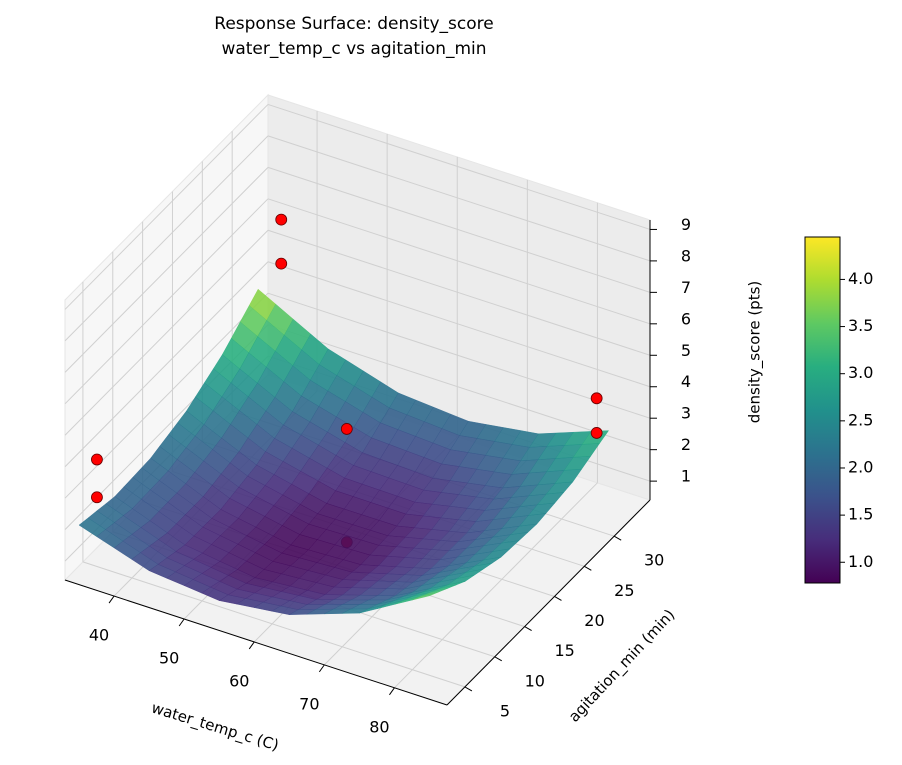 The width and height of the screenshot is (902, 765). What do you see at coordinates (309, 703) in the screenshot?
I see `x-tick-label: 70` at bounding box center [309, 703].